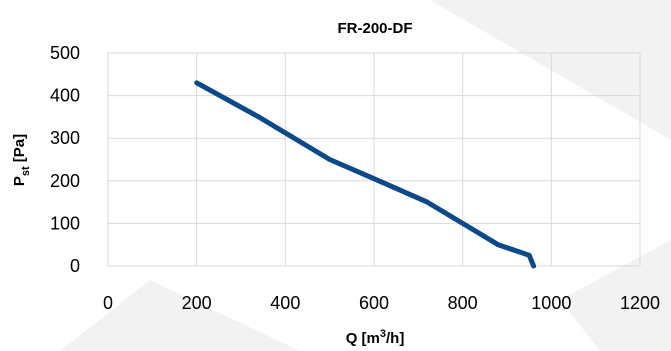 Image resolution: width=671 pixels, height=351 pixels. I want to click on y-axis-label-main: P, so click(19, 181).